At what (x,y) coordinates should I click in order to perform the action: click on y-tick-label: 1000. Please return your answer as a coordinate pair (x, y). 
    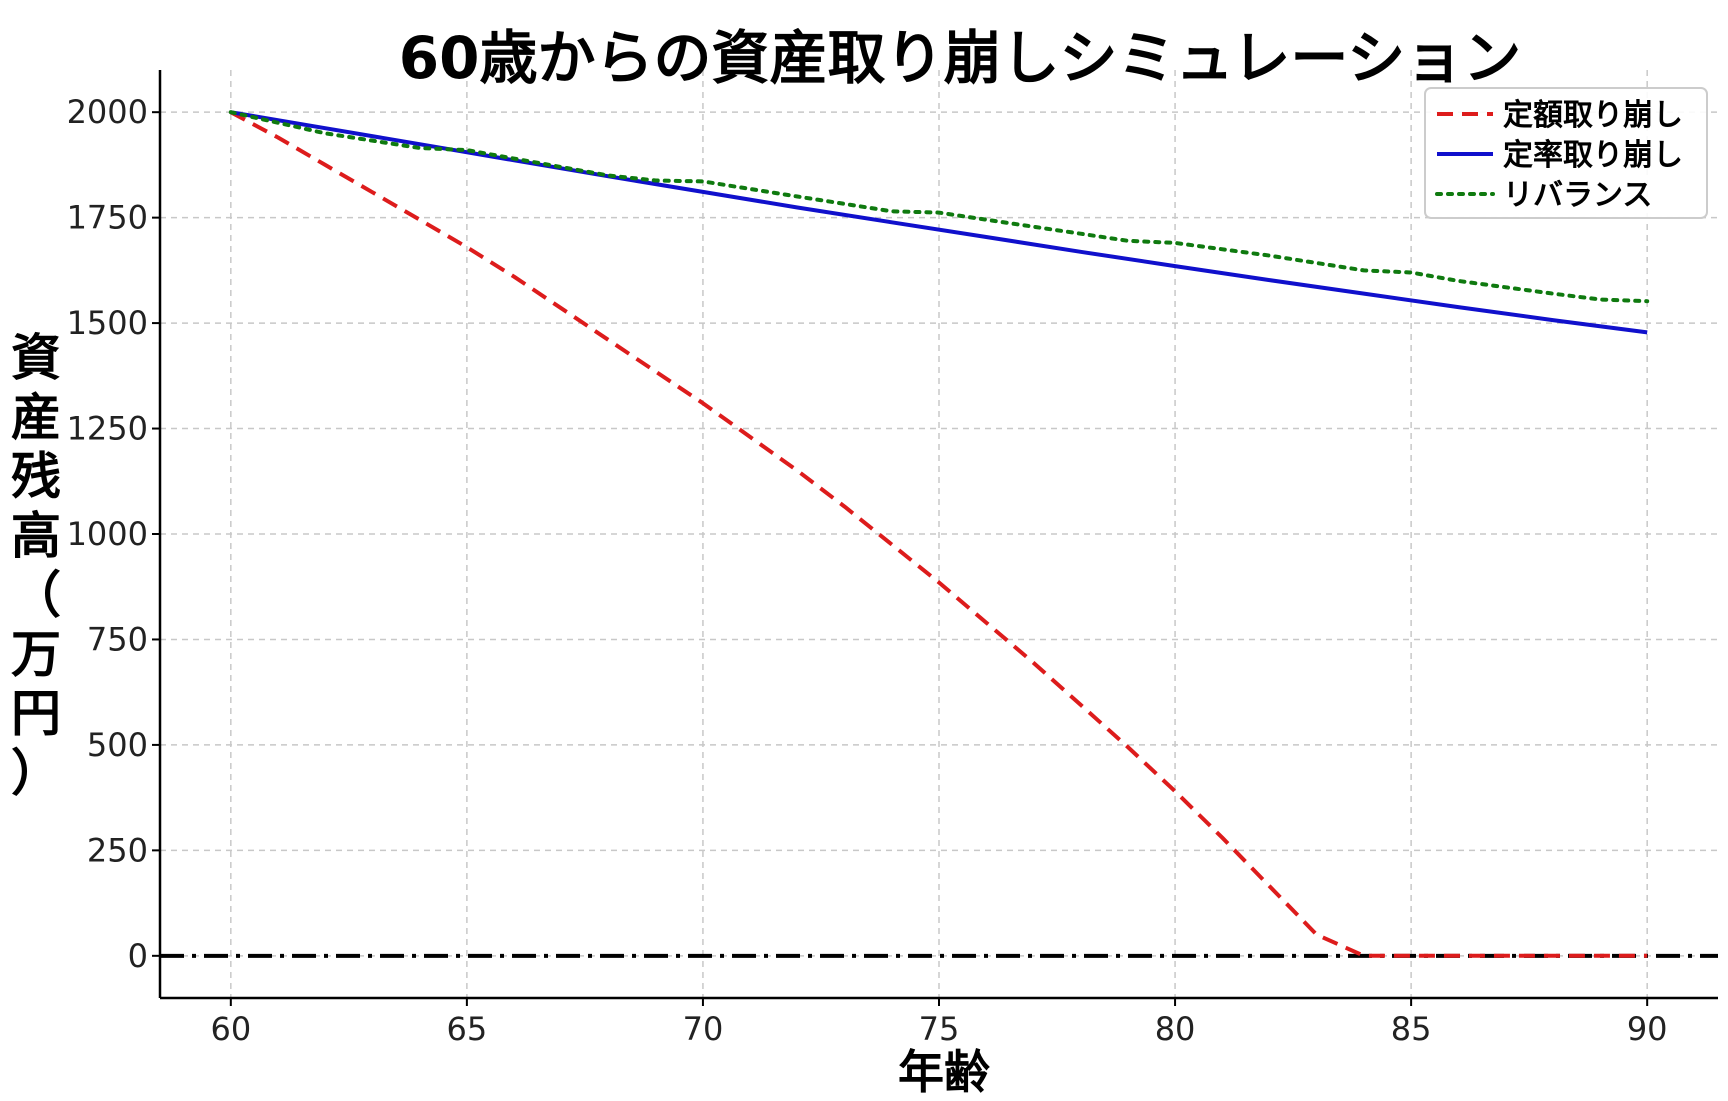
    Looking at the image, I should click on (107, 534).